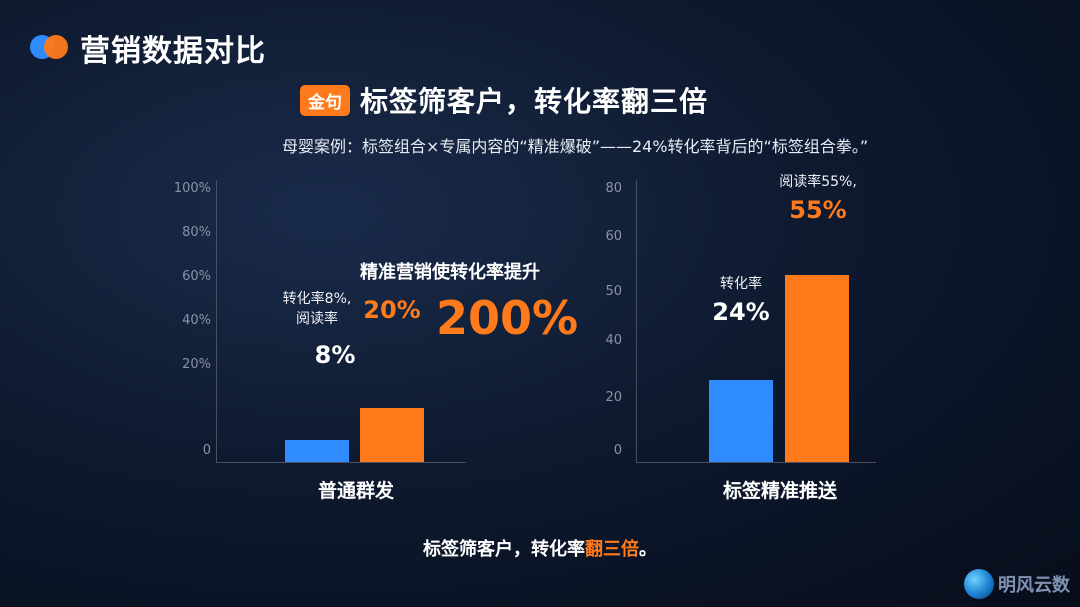 This screenshot has height=607, width=1080. What do you see at coordinates (534, 101) in the screenshot?
I see `headline-text: 标签筛客户，转化率翻三倍` at bounding box center [534, 101].